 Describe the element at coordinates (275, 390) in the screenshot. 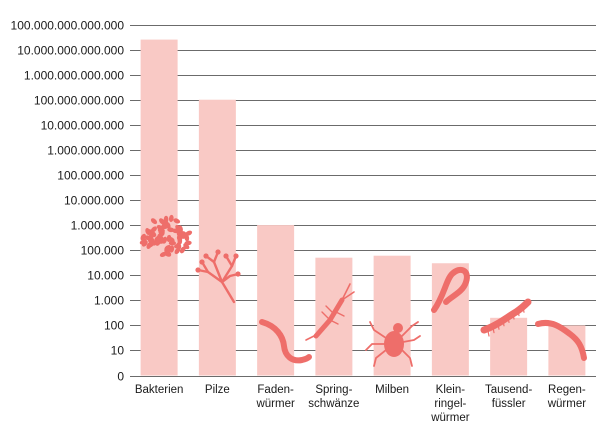

I see `category-label-2-line-0: Faden-` at that location.